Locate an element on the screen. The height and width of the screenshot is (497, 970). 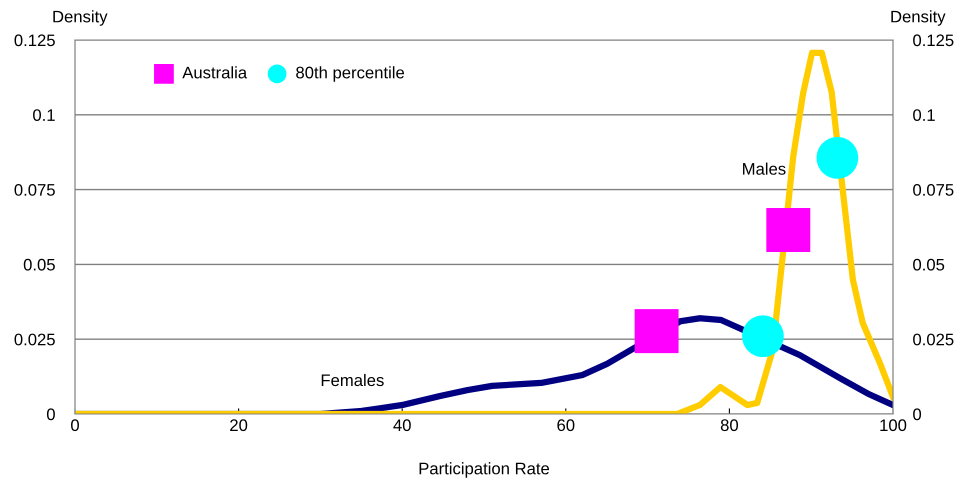
x-tick-label: 100 is located at coordinates (893, 425).